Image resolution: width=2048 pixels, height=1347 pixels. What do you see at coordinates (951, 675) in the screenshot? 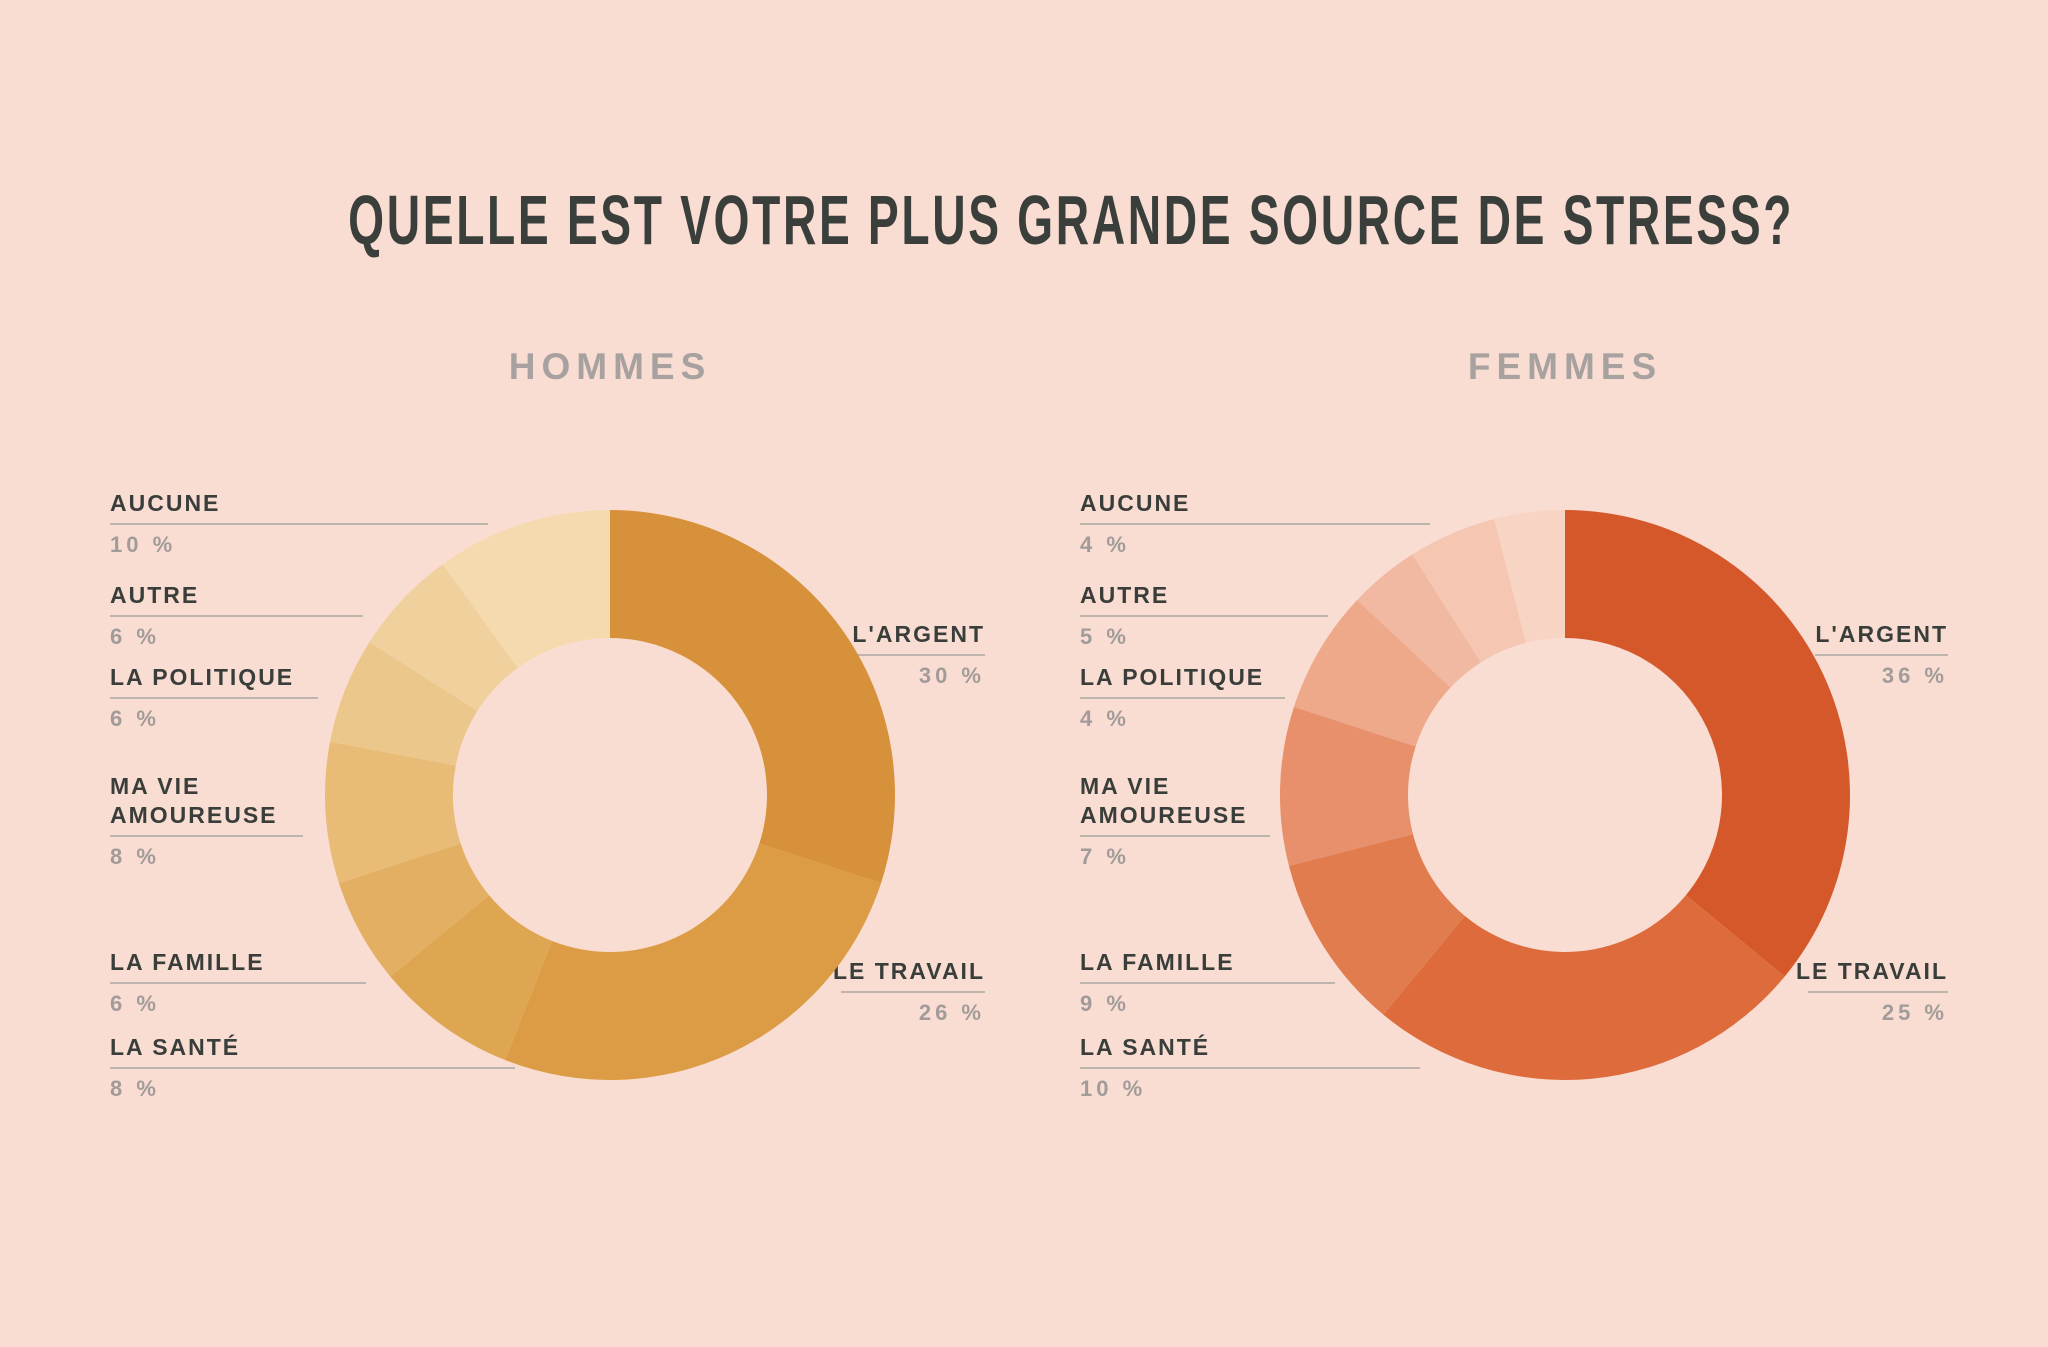
I see `category-percent: 30 %` at bounding box center [951, 675].